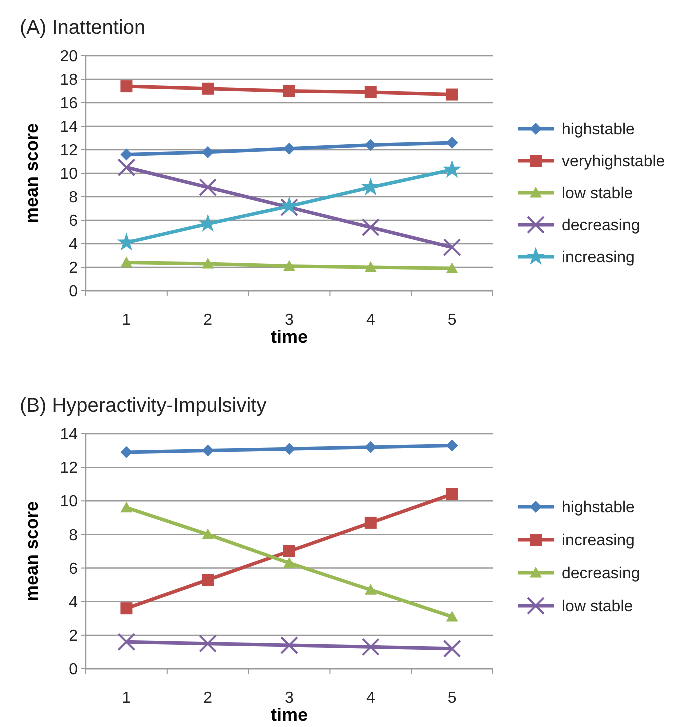  Describe the element at coordinates (69, 81) in the screenshot. I see `y-tick-label: 18` at that location.